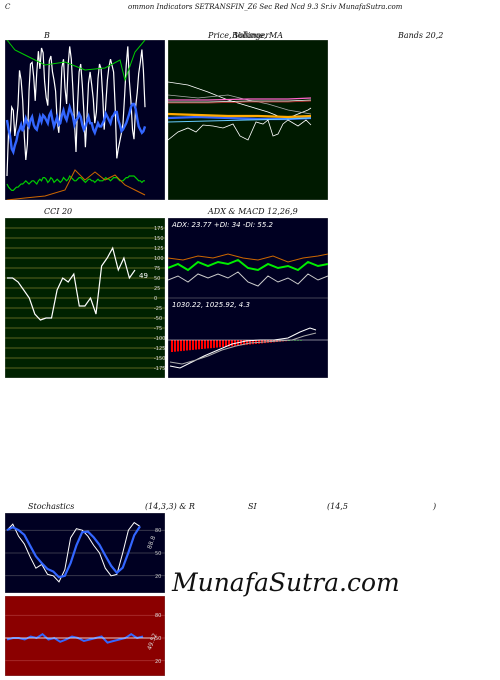  I want to click on price-ma-gray, so click(240, 104).